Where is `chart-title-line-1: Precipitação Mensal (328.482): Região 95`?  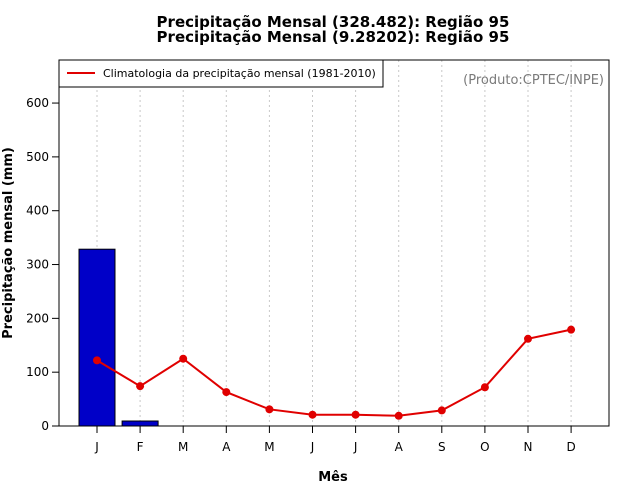
chart-title-line-1: Precipitação Mensal (328.482): Região 95 is located at coordinates (333, 22).